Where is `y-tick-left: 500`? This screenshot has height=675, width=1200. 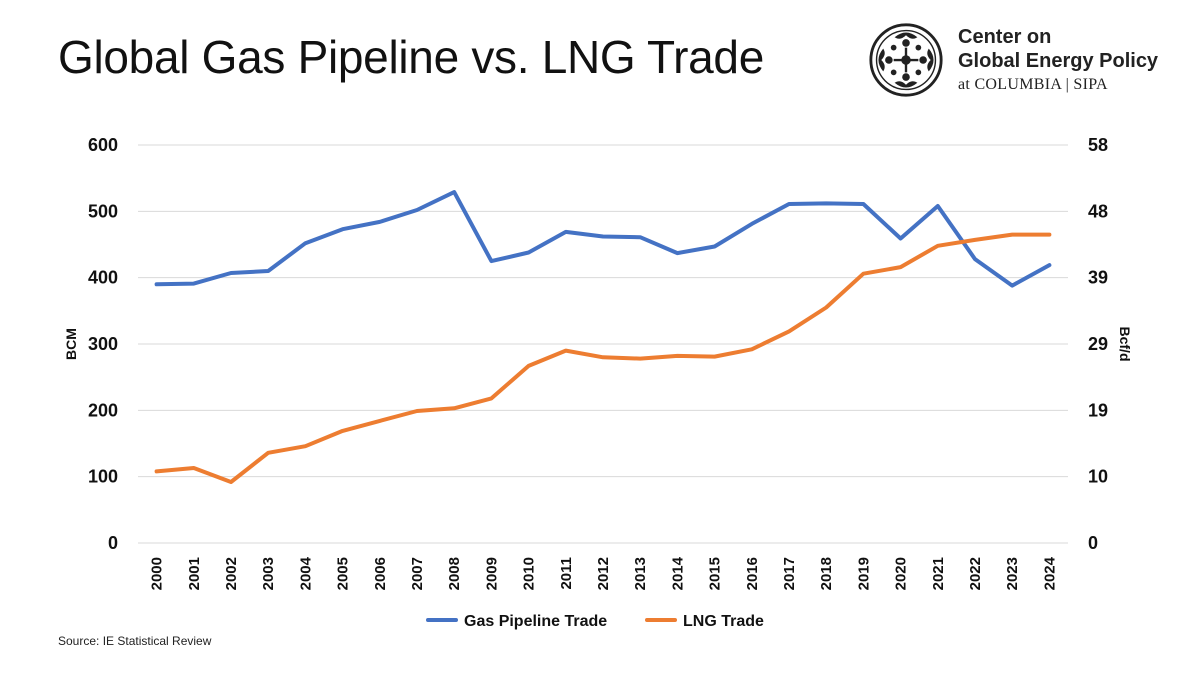
y-tick-left: 500 is located at coordinates (103, 211).